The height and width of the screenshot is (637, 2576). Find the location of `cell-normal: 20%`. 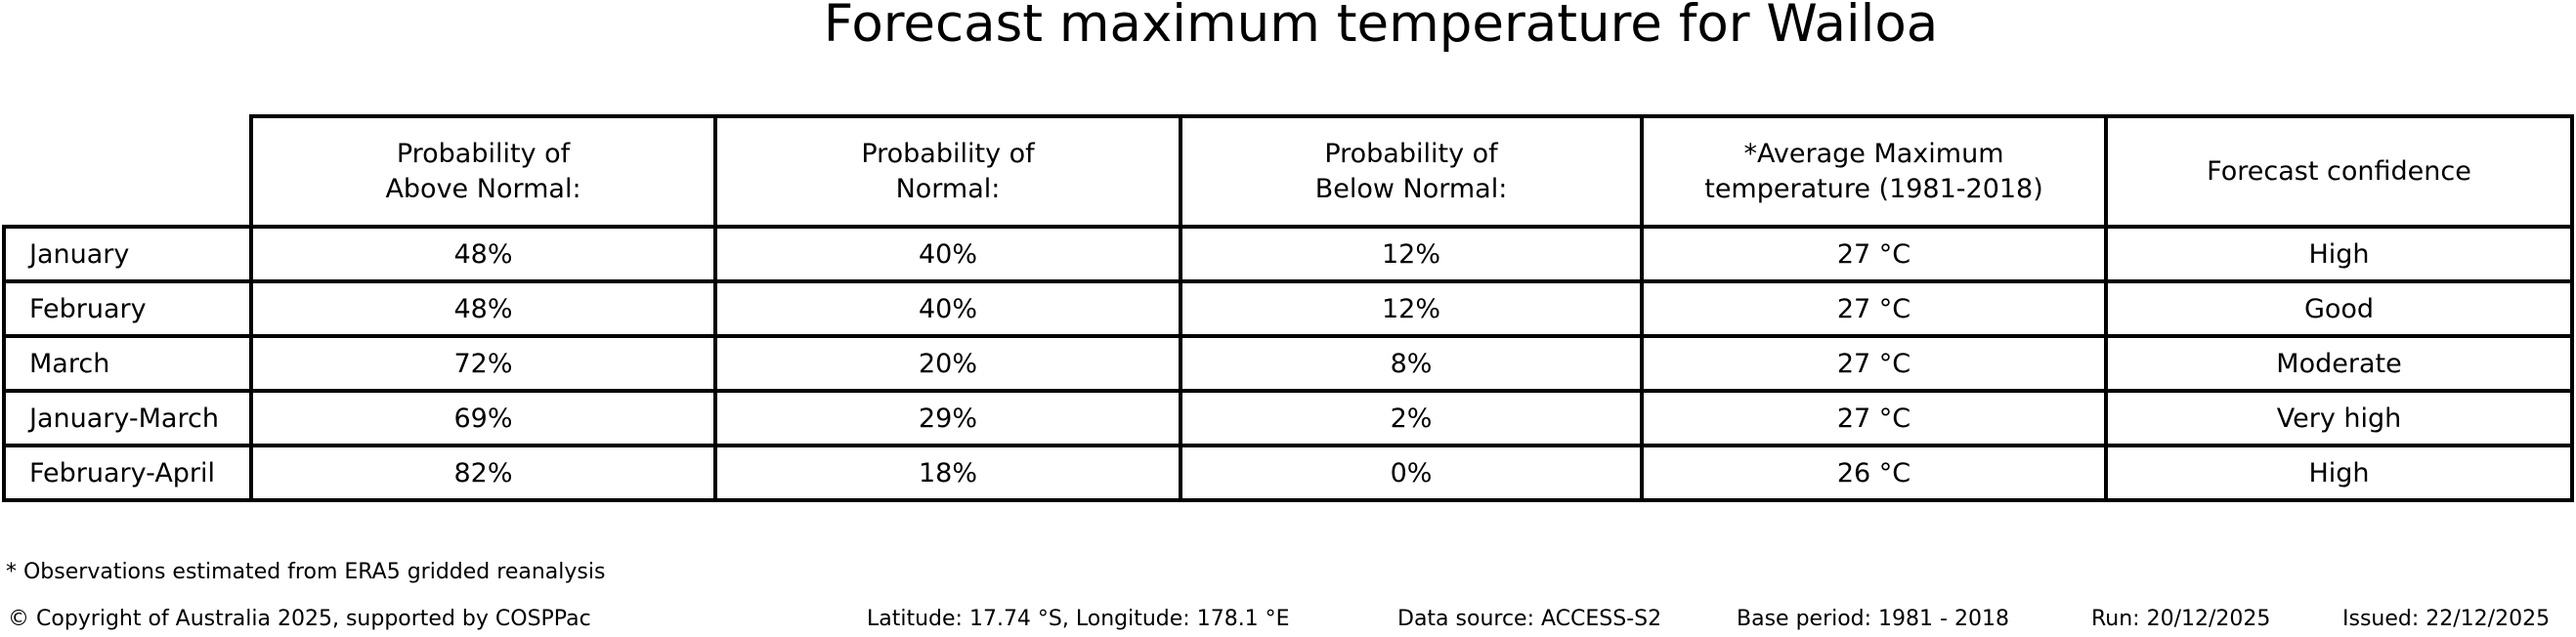

cell-normal: 20% is located at coordinates (947, 363).